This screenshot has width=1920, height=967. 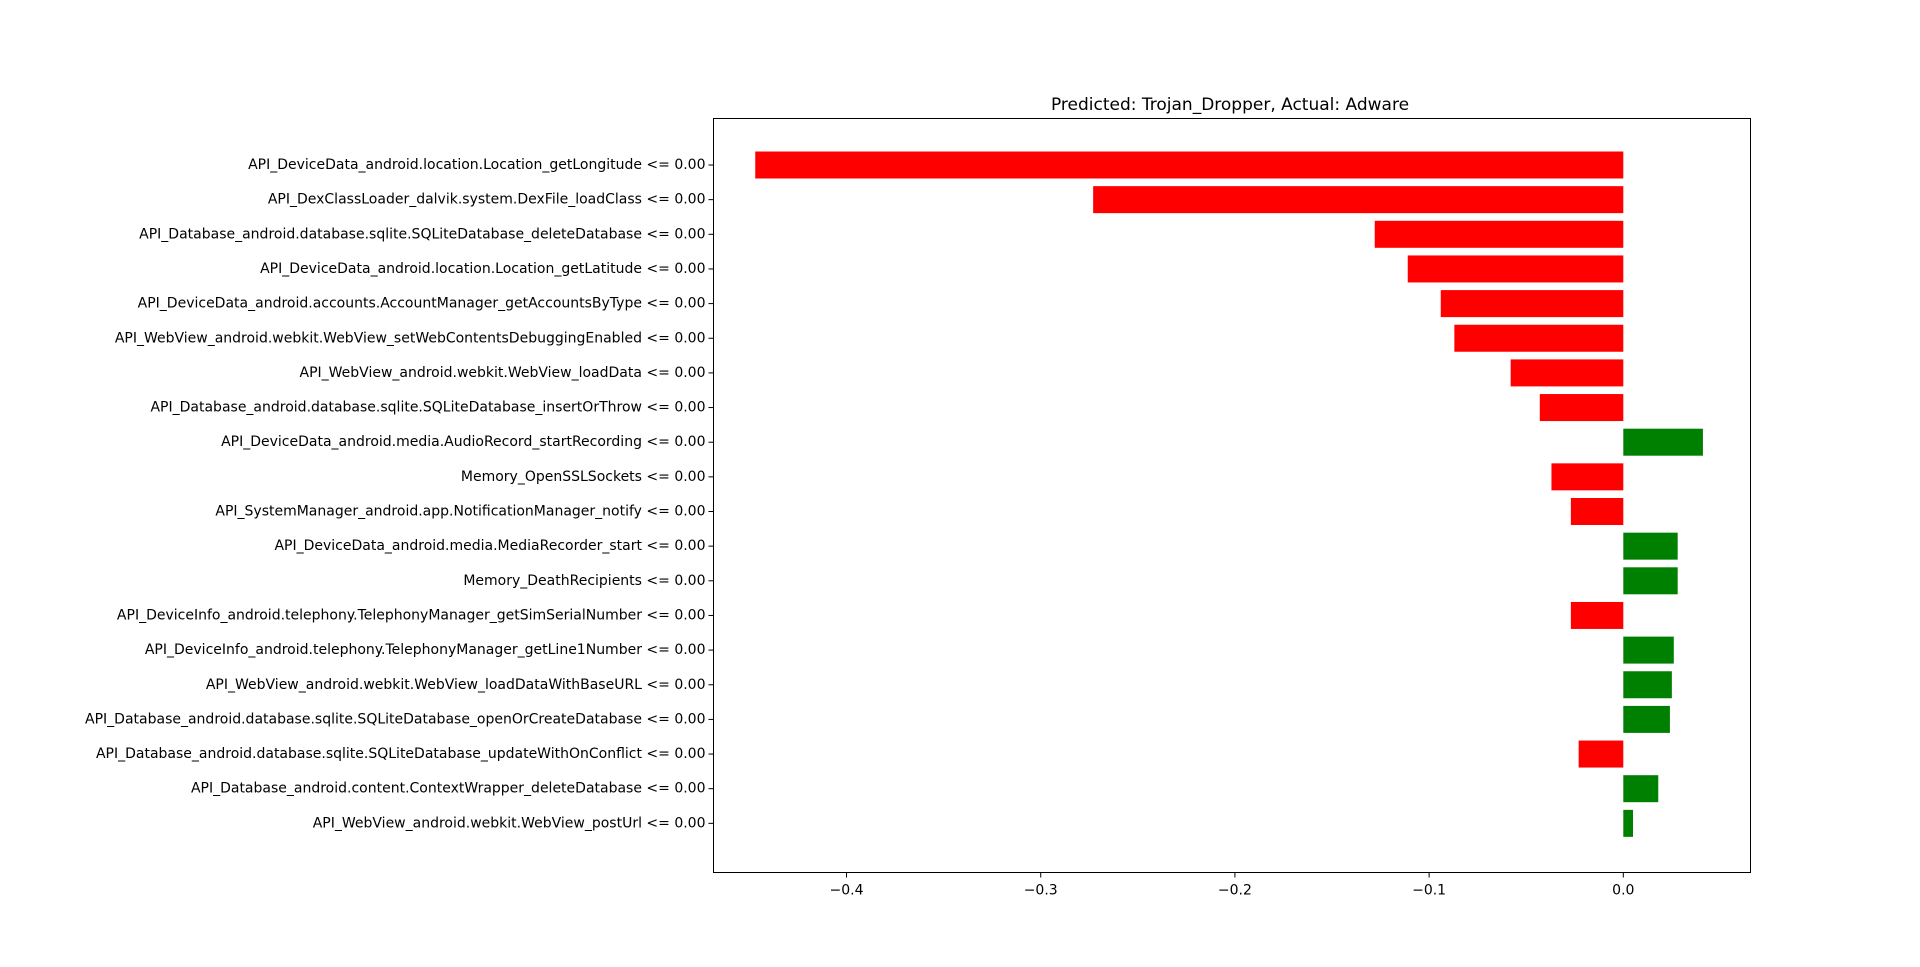 What do you see at coordinates (583, 477) in the screenshot?
I see `category-label-9: Memory_OpenSSLSockets <= 0.00` at bounding box center [583, 477].